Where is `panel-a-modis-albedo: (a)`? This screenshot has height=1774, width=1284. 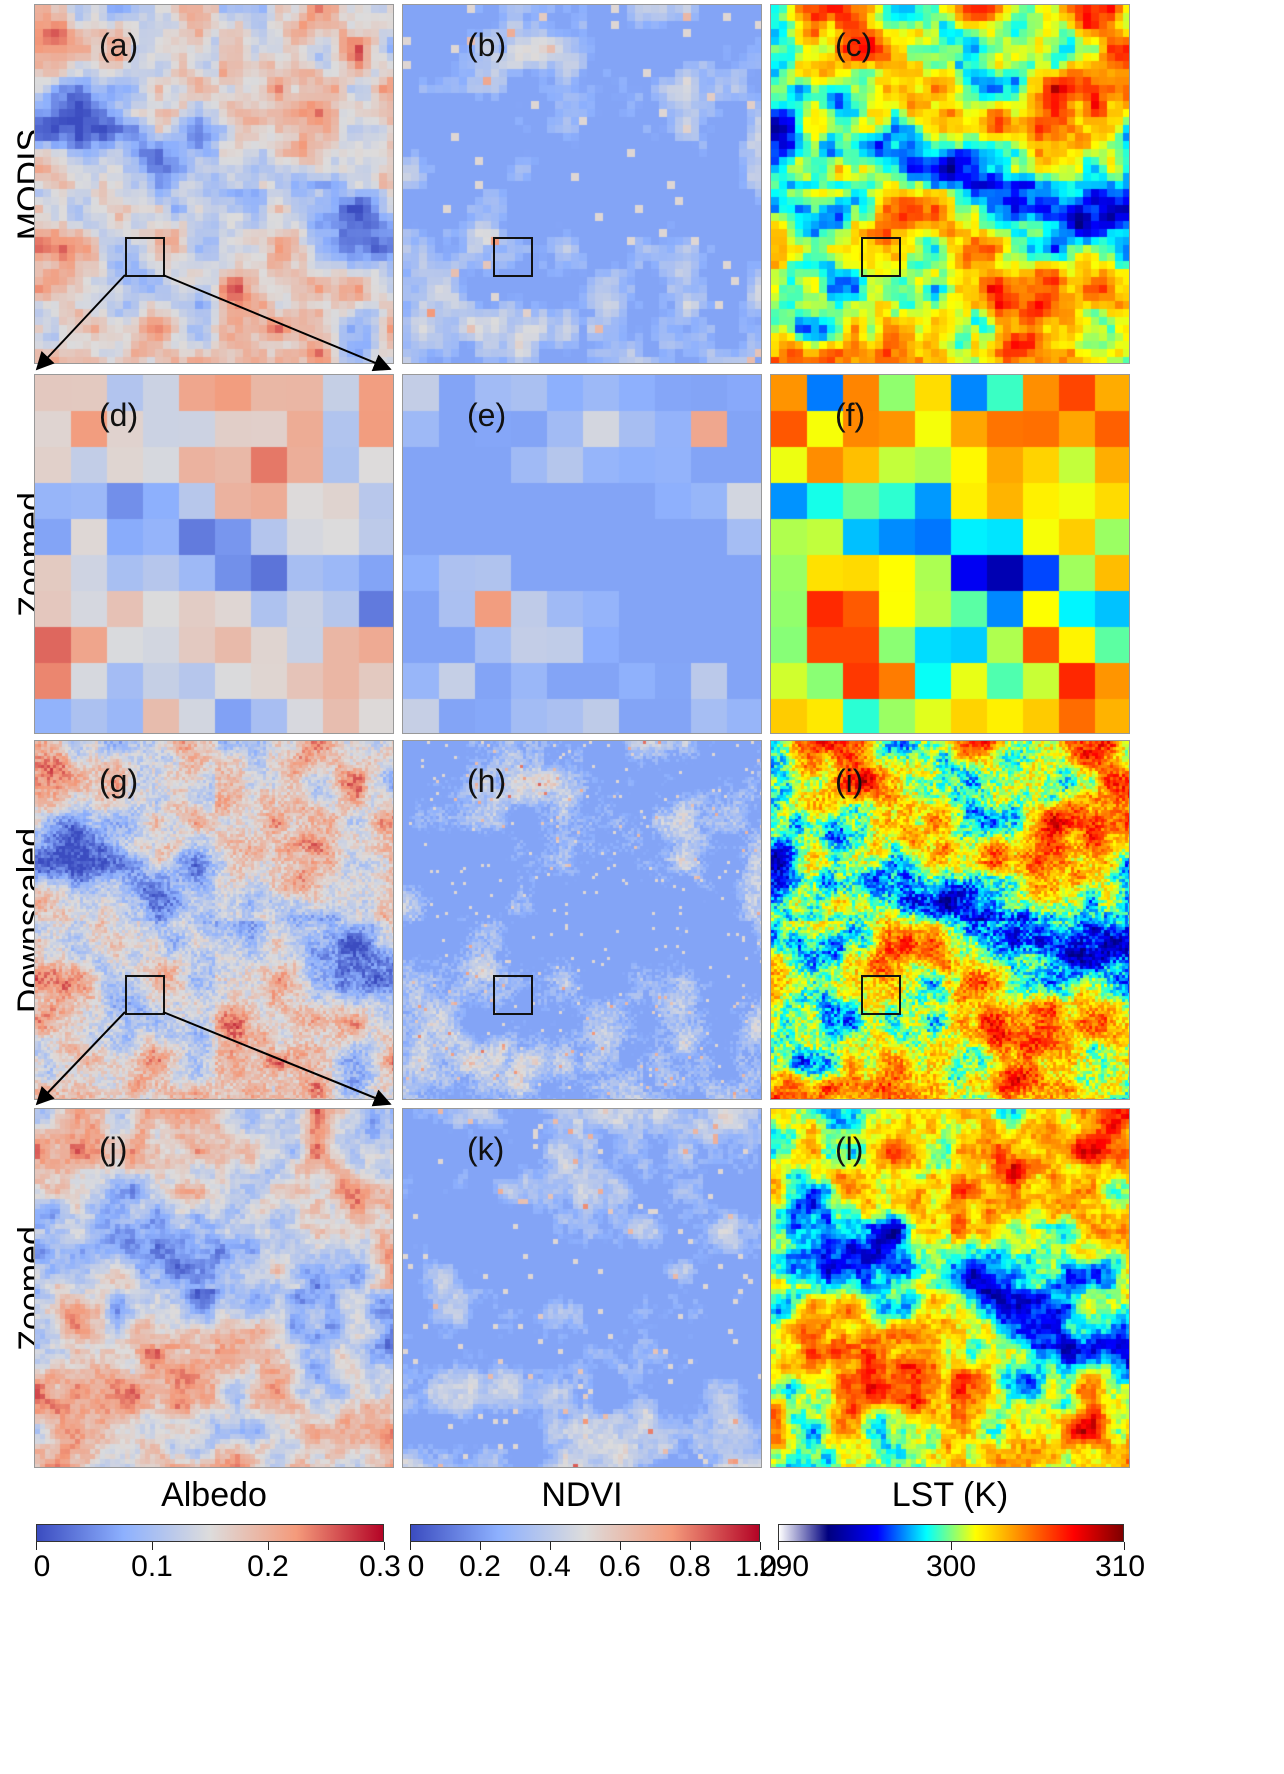 panel-a-modis-albedo: (a) is located at coordinates (214, 184).